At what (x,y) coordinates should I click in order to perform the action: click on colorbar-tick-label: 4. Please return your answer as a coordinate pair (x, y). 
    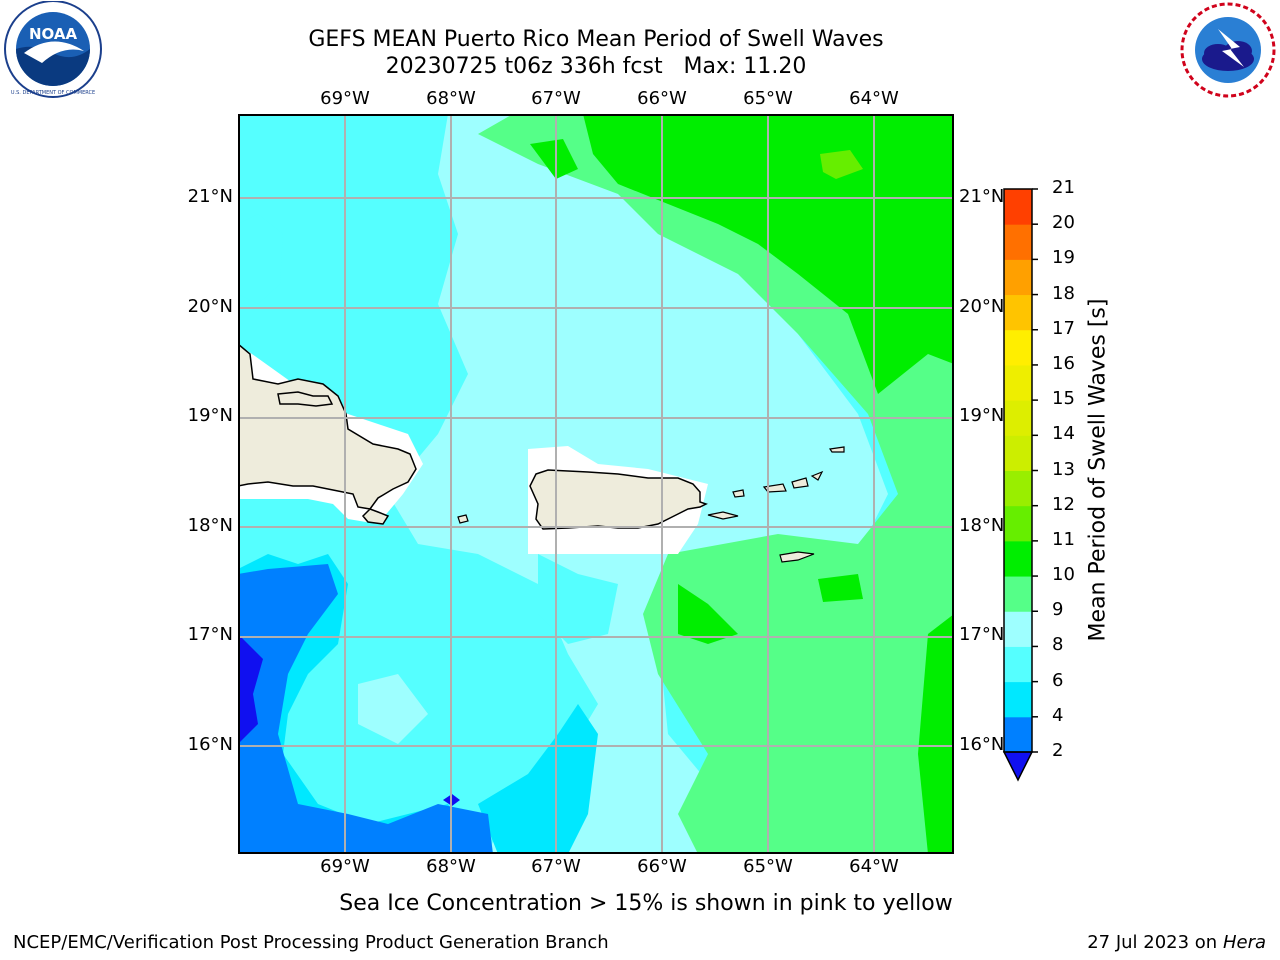
    Looking at the image, I should click on (1058, 715).